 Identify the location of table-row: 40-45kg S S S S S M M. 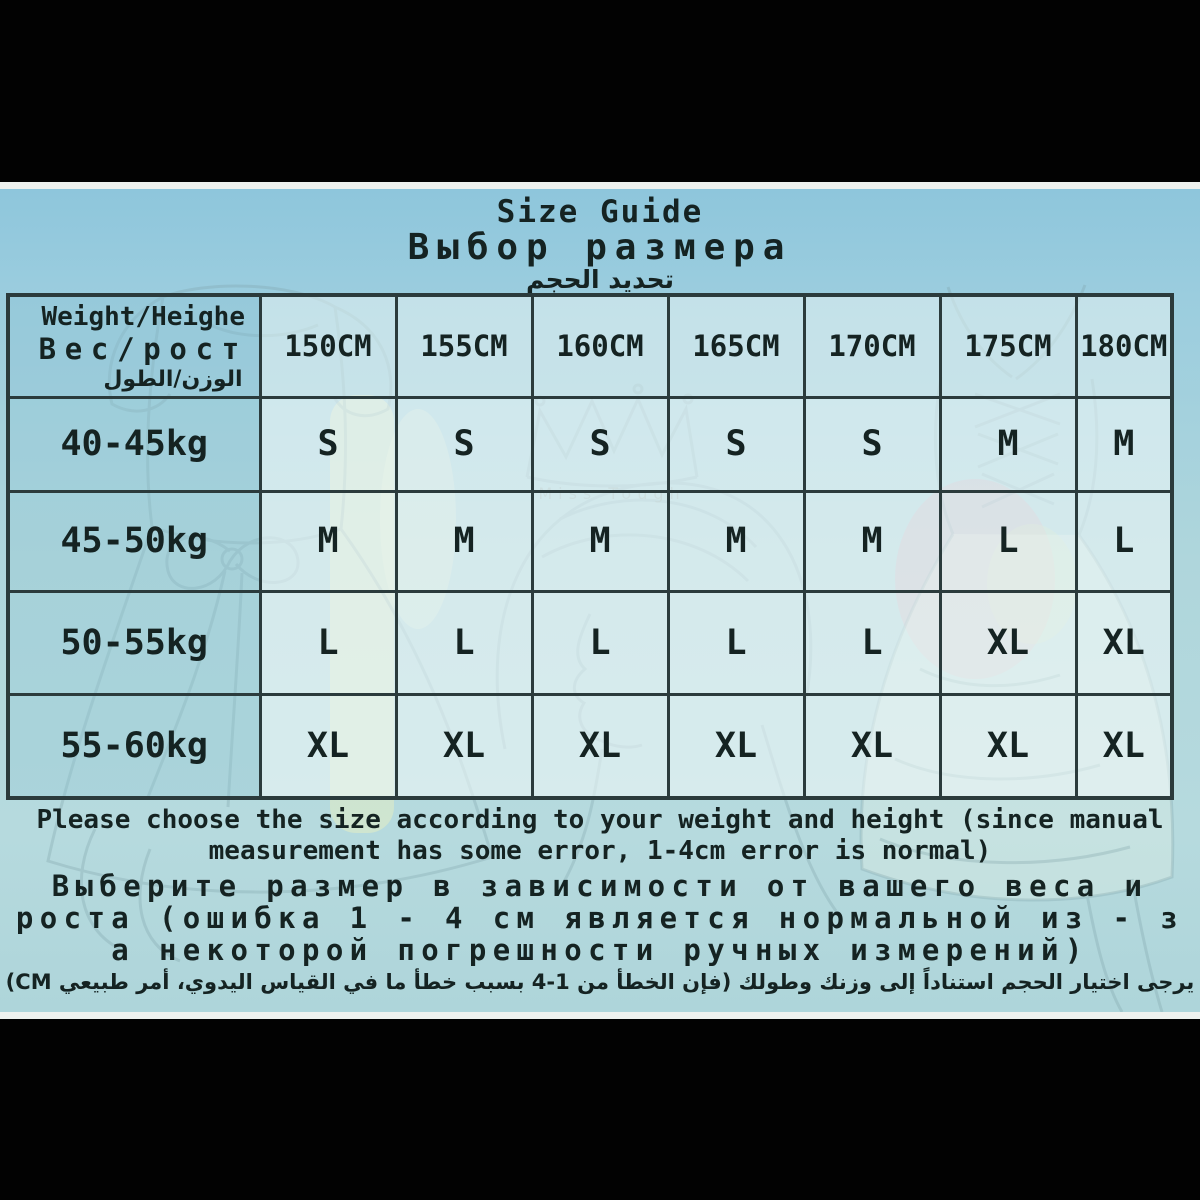
(590, 444).